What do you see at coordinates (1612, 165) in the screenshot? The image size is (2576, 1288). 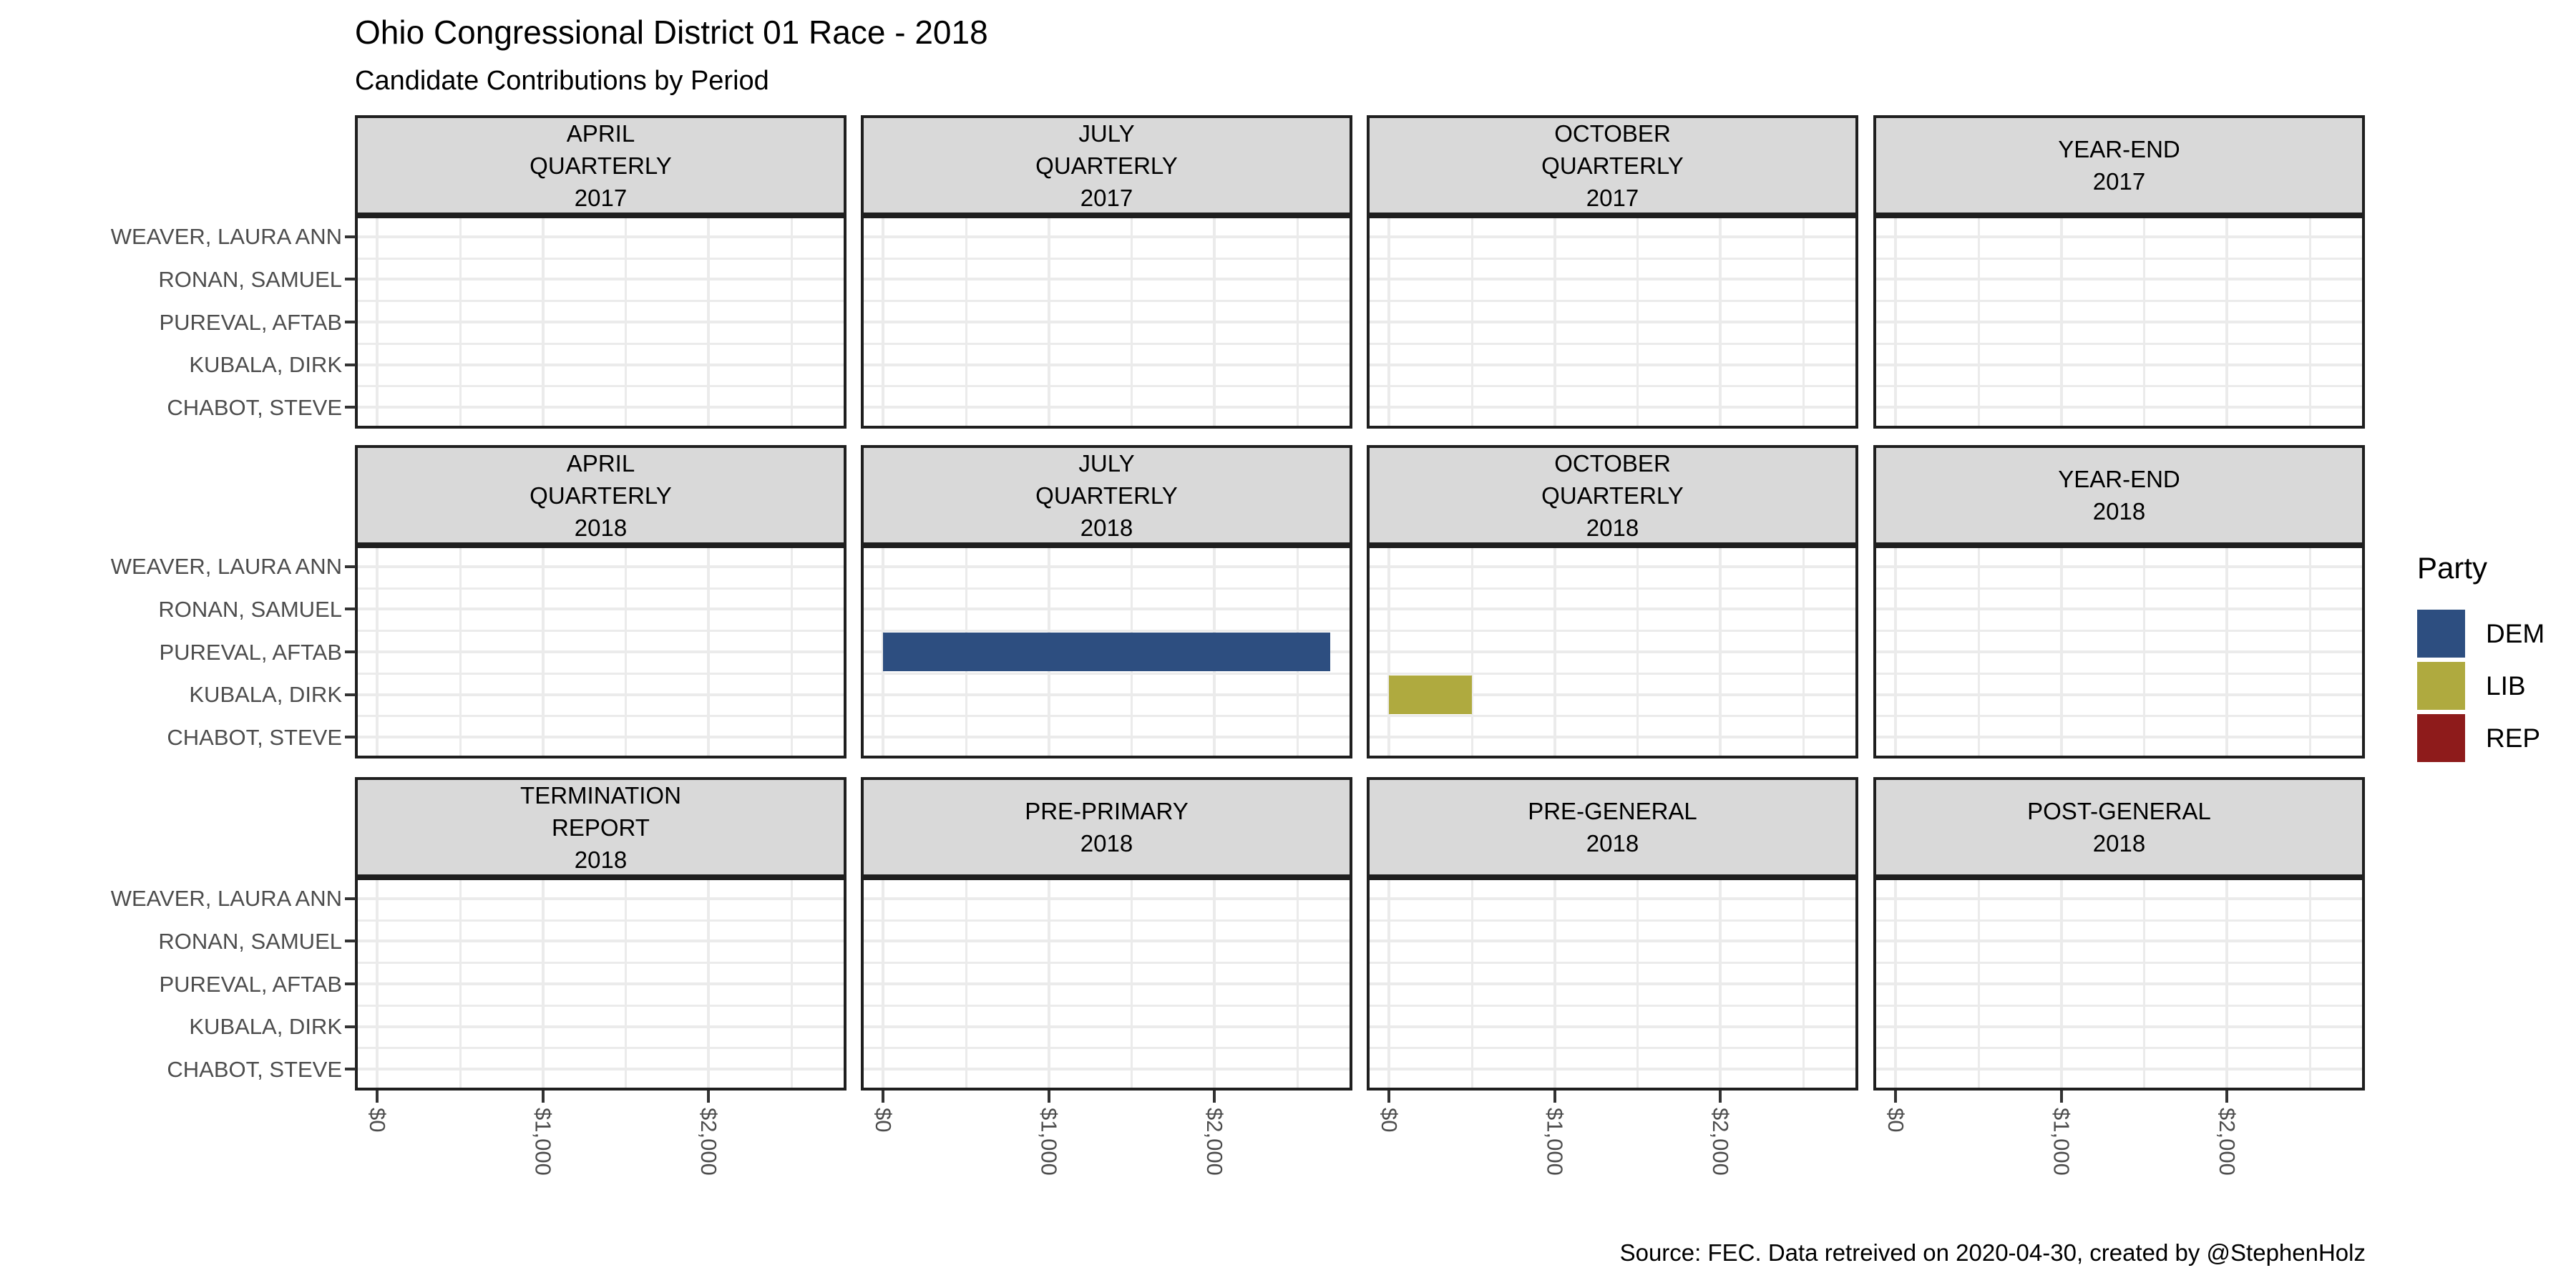 I see `facet-label: OCTOBER QUARTERLY 2017` at bounding box center [1612, 165].